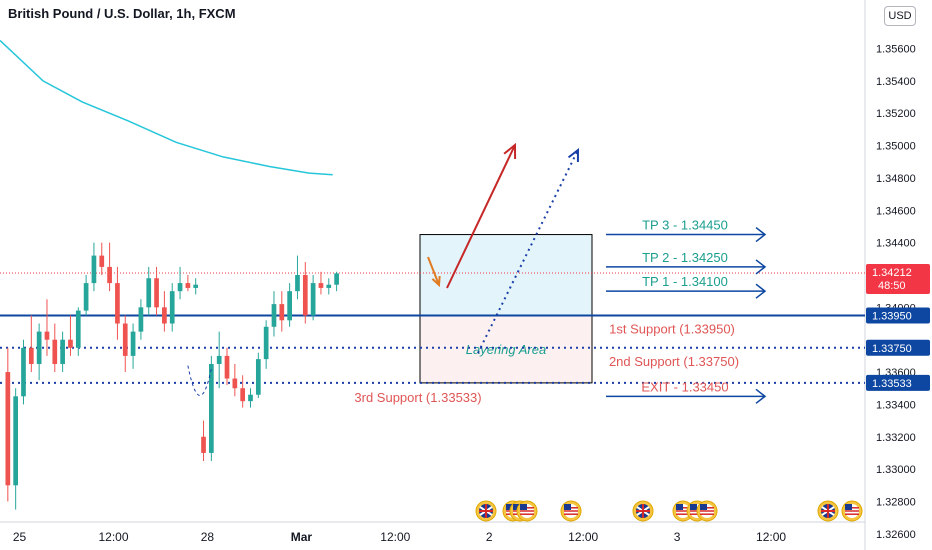 This screenshot has width=932, height=550. What do you see at coordinates (433, 271) in the screenshot?
I see `pullback-arrow` at bounding box center [433, 271].